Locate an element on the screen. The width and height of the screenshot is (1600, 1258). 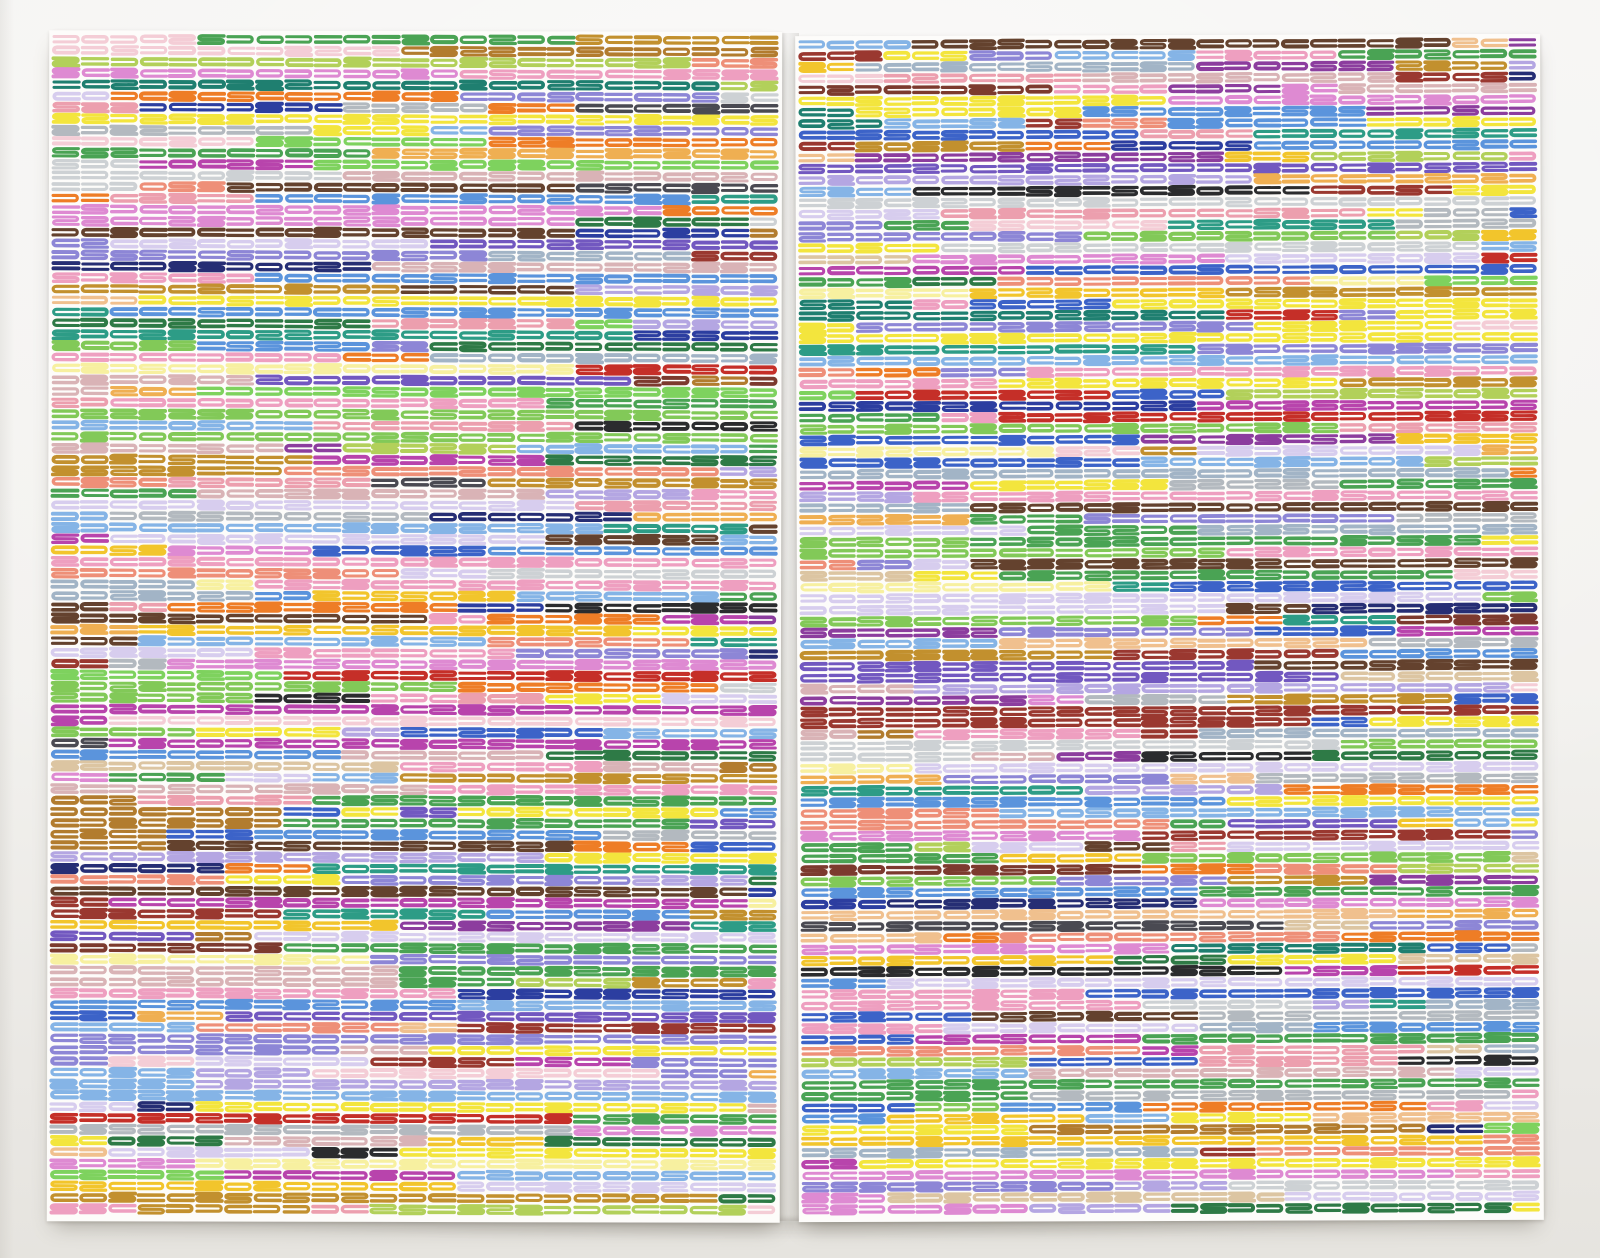
wall-shadow is located at coordinates (795, 1231).